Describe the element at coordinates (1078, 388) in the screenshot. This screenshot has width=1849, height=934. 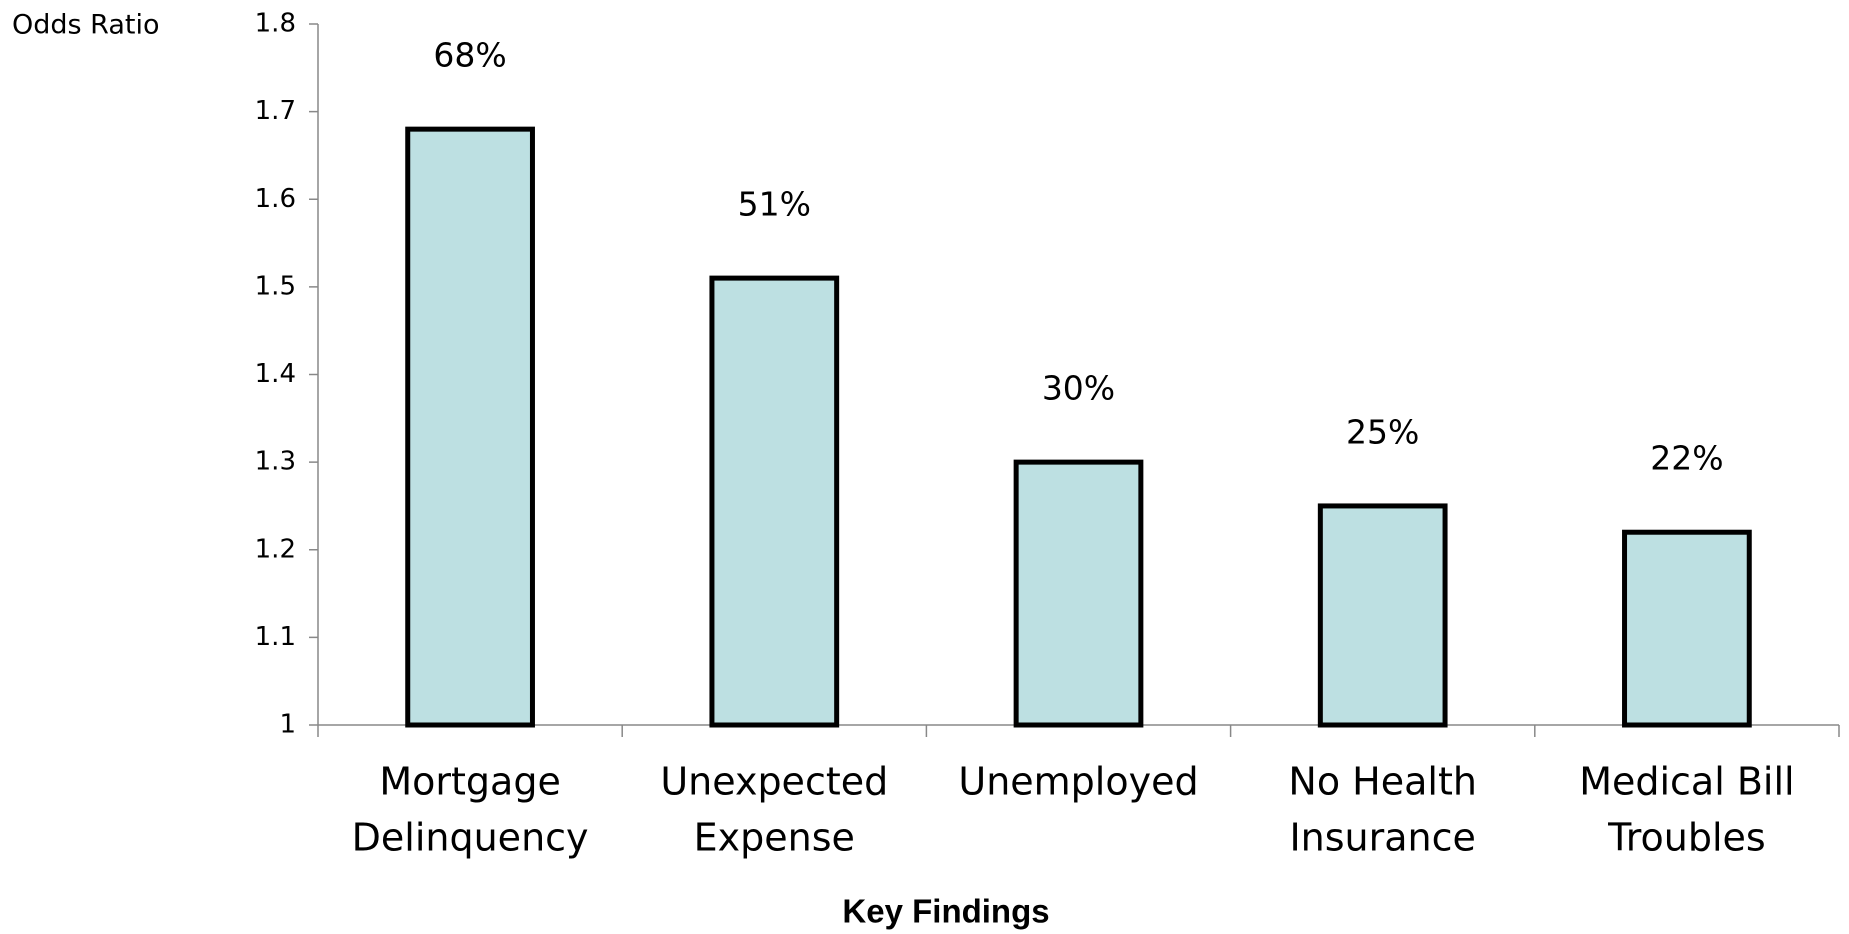
I see `value-label: 30%` at that location.